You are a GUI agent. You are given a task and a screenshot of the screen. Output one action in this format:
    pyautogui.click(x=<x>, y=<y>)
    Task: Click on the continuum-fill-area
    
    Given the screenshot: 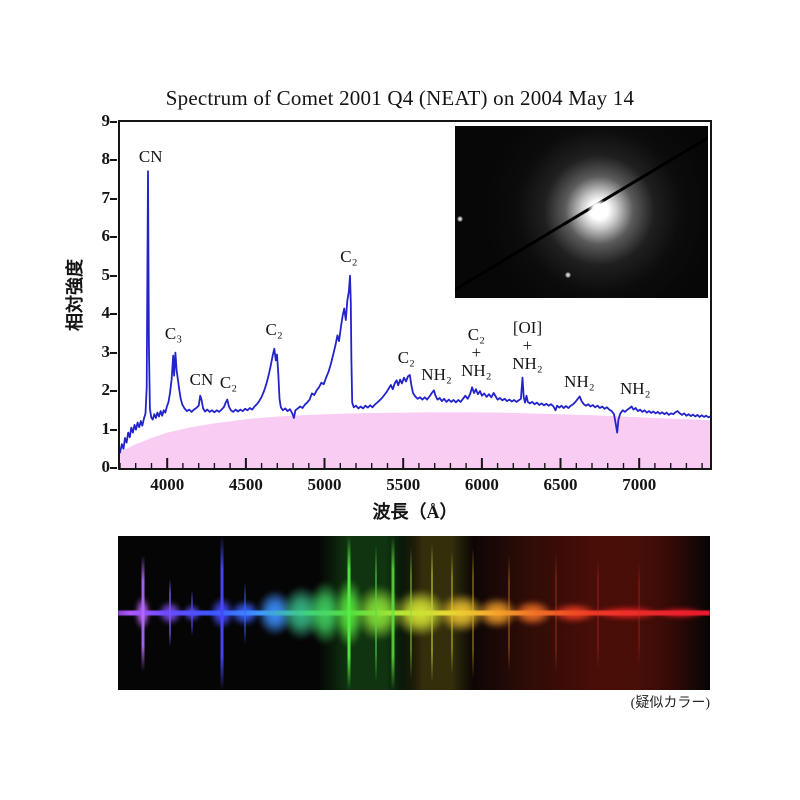 What is the action you would take?
    pyautogui.click(x=415, y=440)
    